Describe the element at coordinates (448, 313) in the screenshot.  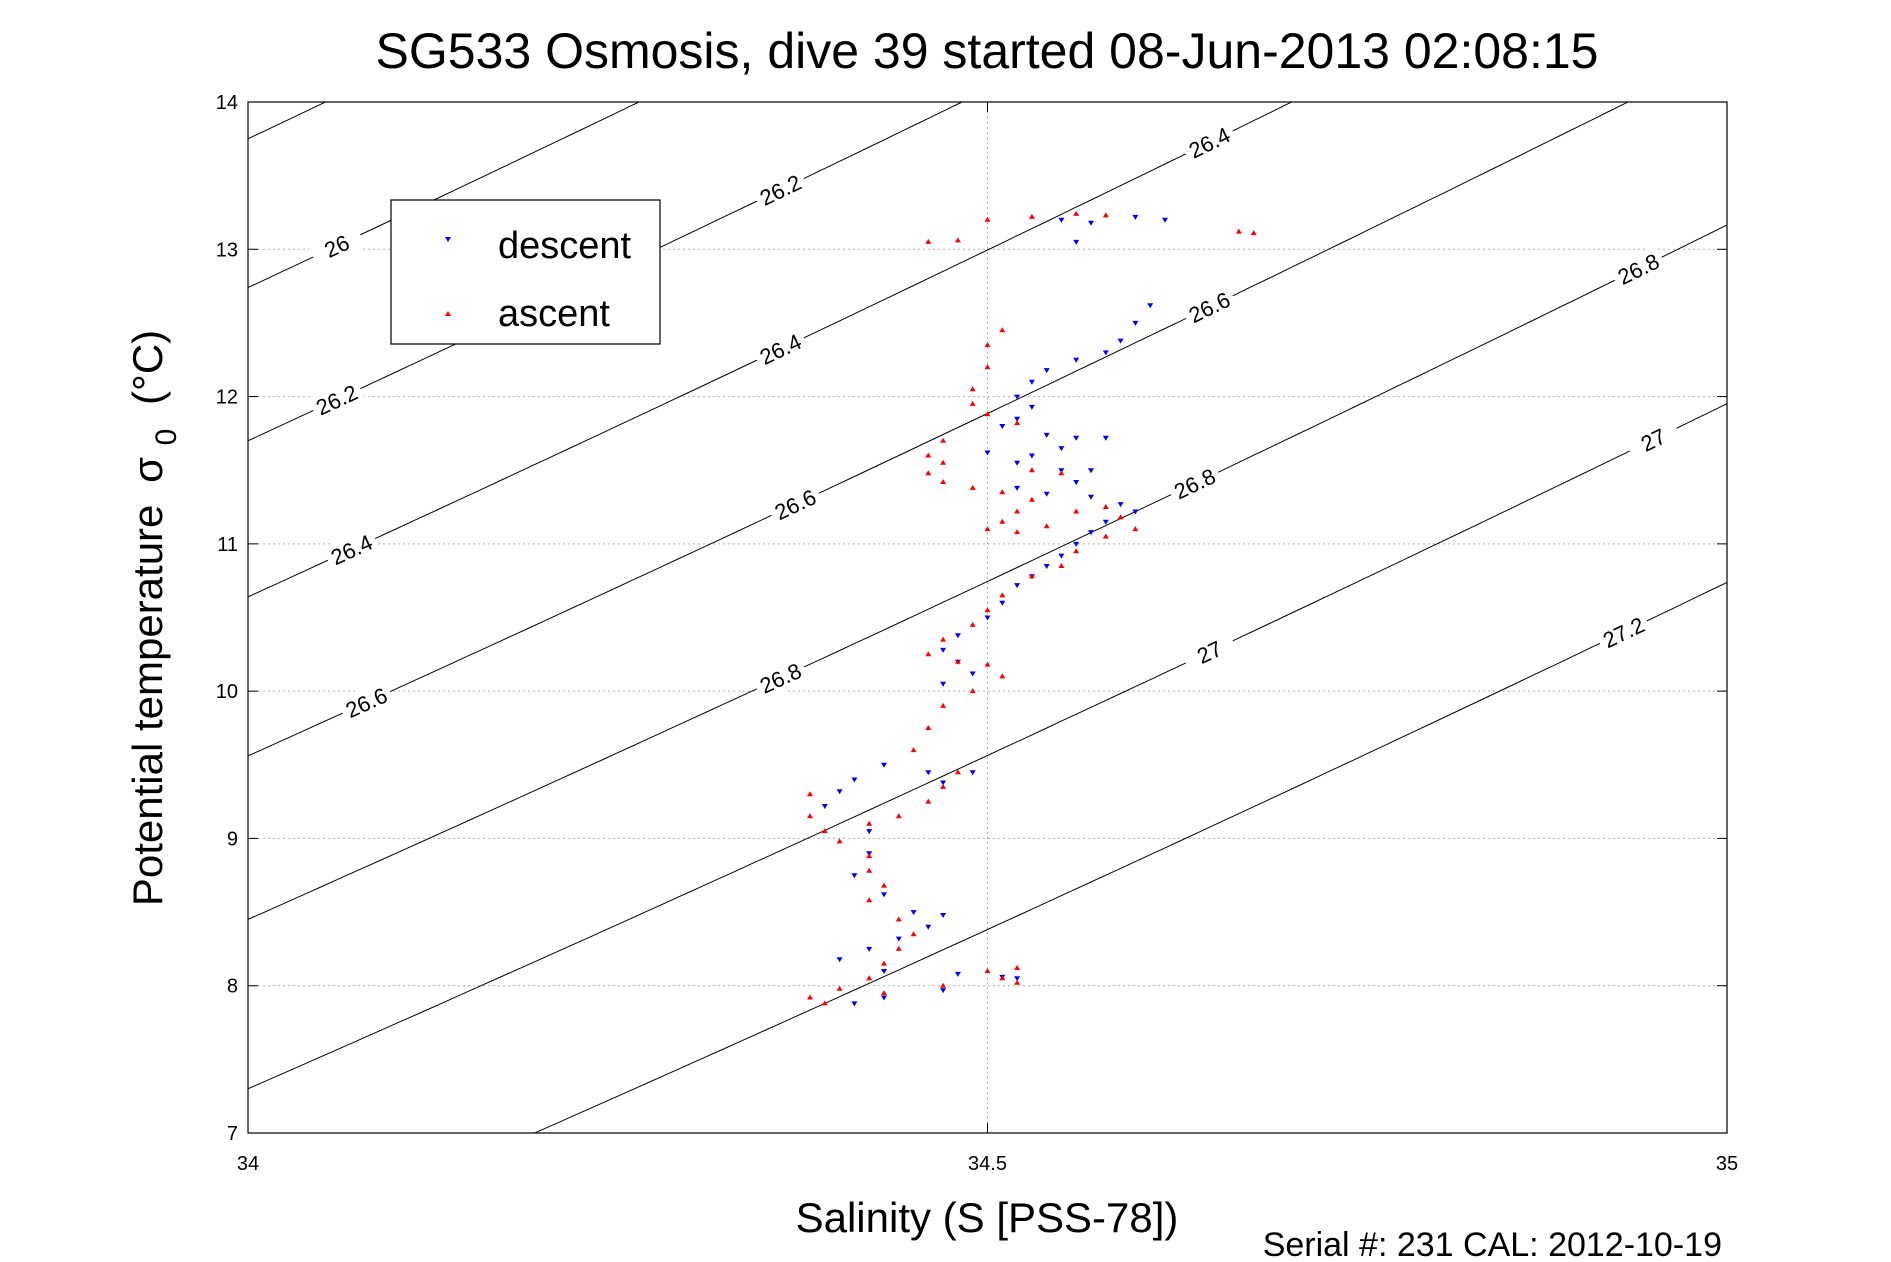
I see `legend-marker-ascent` at that location.